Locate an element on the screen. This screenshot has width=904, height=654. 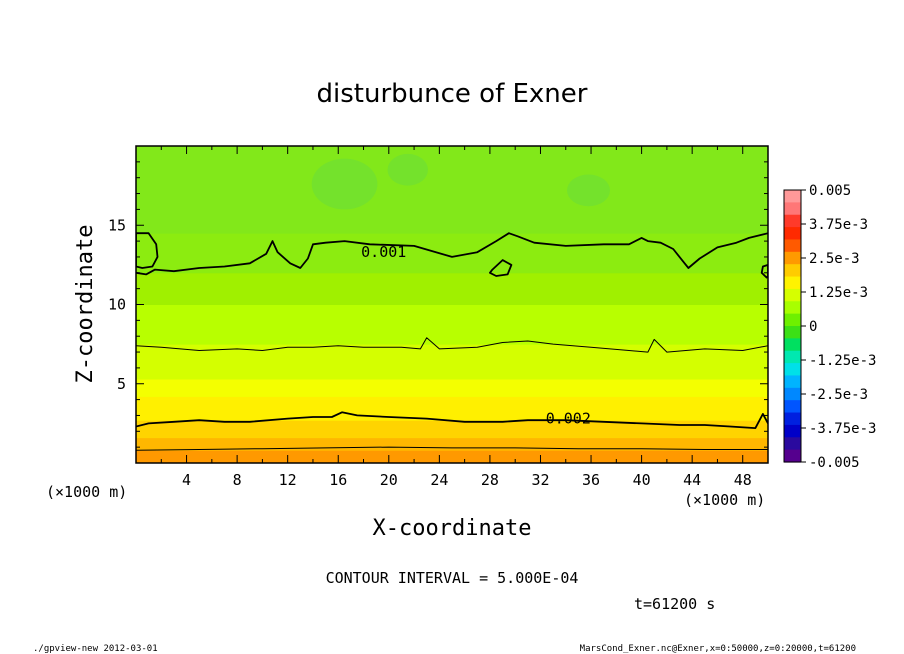
footer-left: ./gpview-new 2012-03-01 is located at coordinates (95, 649).